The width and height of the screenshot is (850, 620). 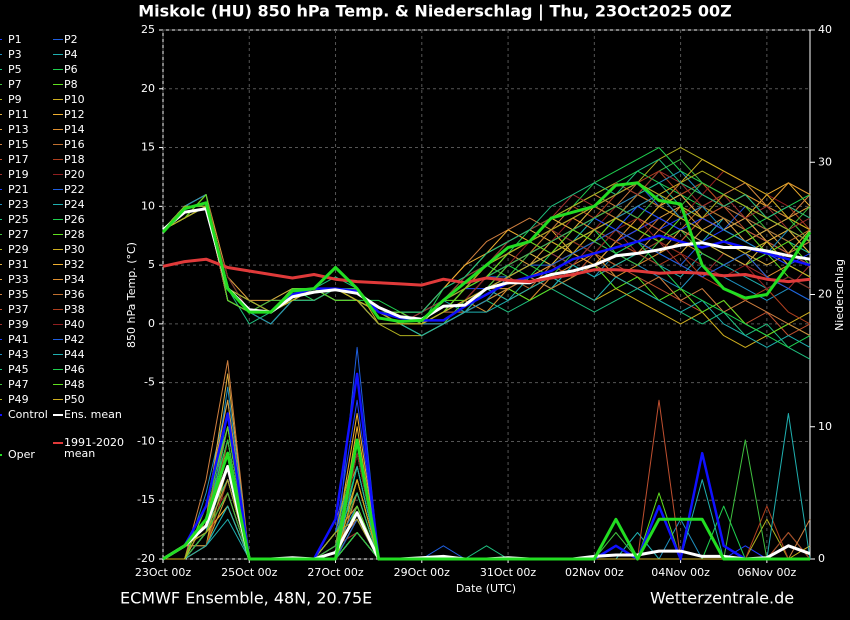 I want to click on legend-item: P18, so click(x=69, y=159).